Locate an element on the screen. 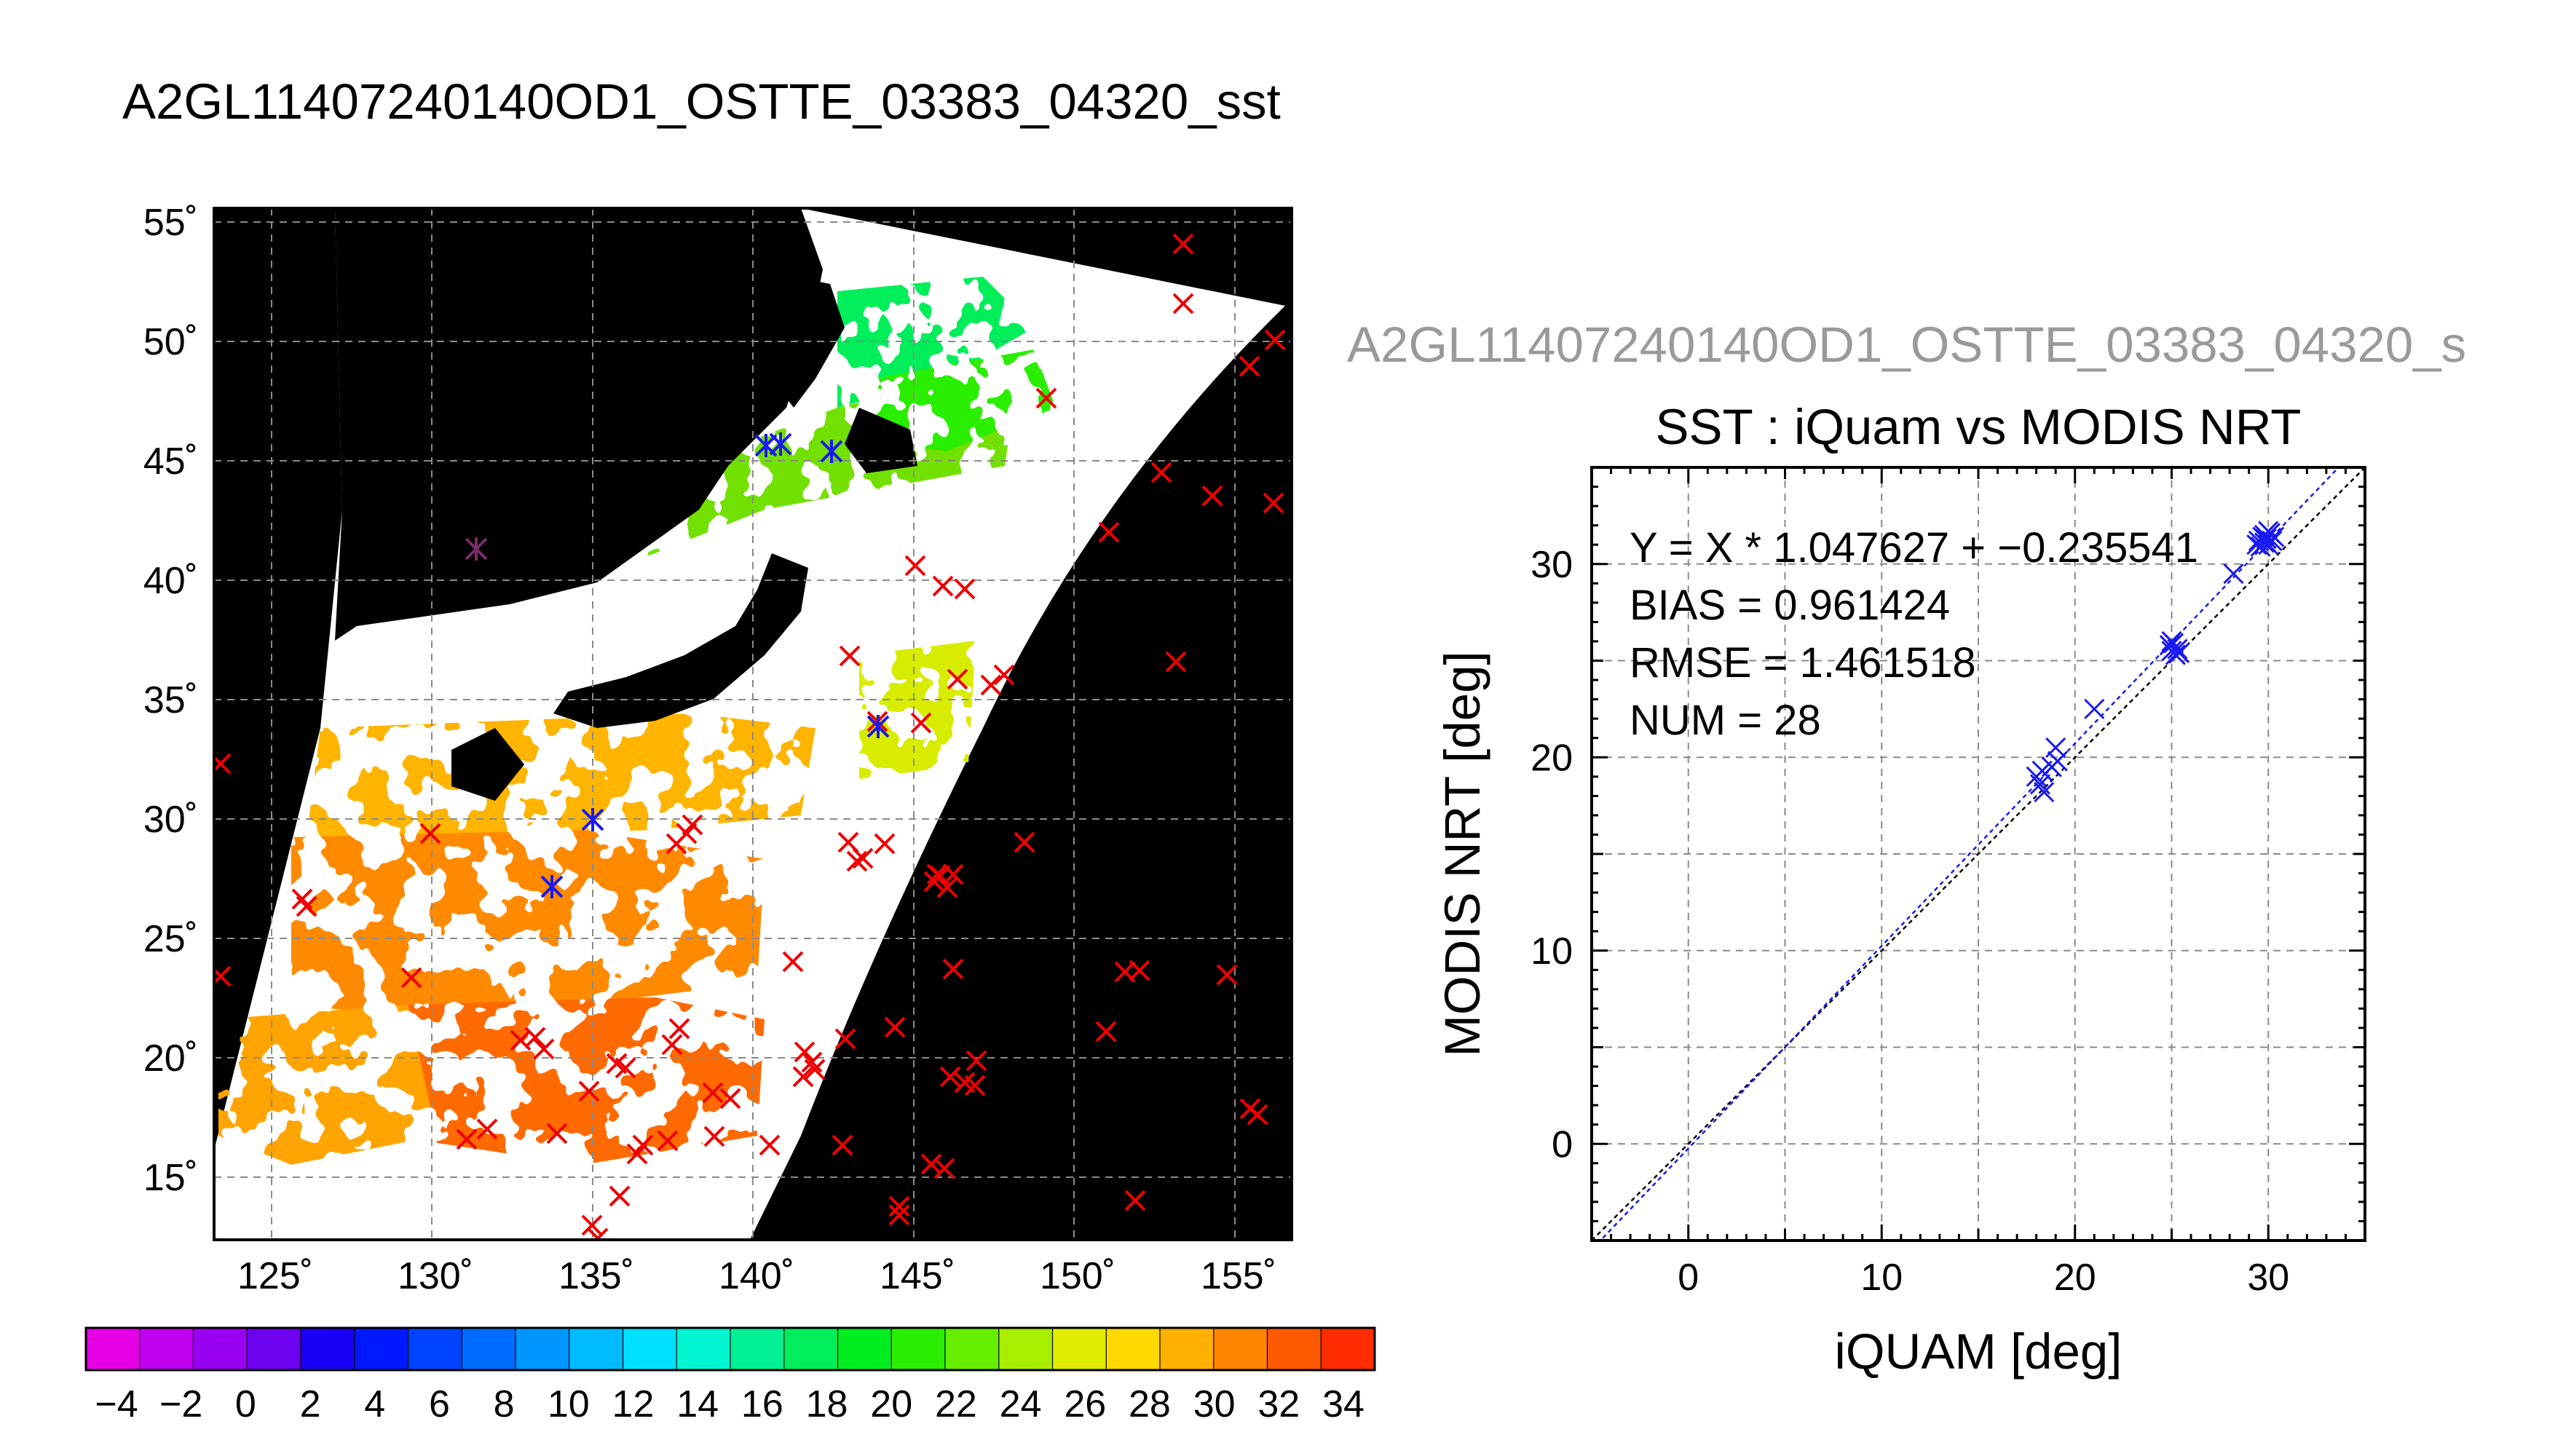 The width and height of the screenshot is (2555, 1456). x-axis-label: iQUAM [deg] is located at coordinates (1978, 1352).